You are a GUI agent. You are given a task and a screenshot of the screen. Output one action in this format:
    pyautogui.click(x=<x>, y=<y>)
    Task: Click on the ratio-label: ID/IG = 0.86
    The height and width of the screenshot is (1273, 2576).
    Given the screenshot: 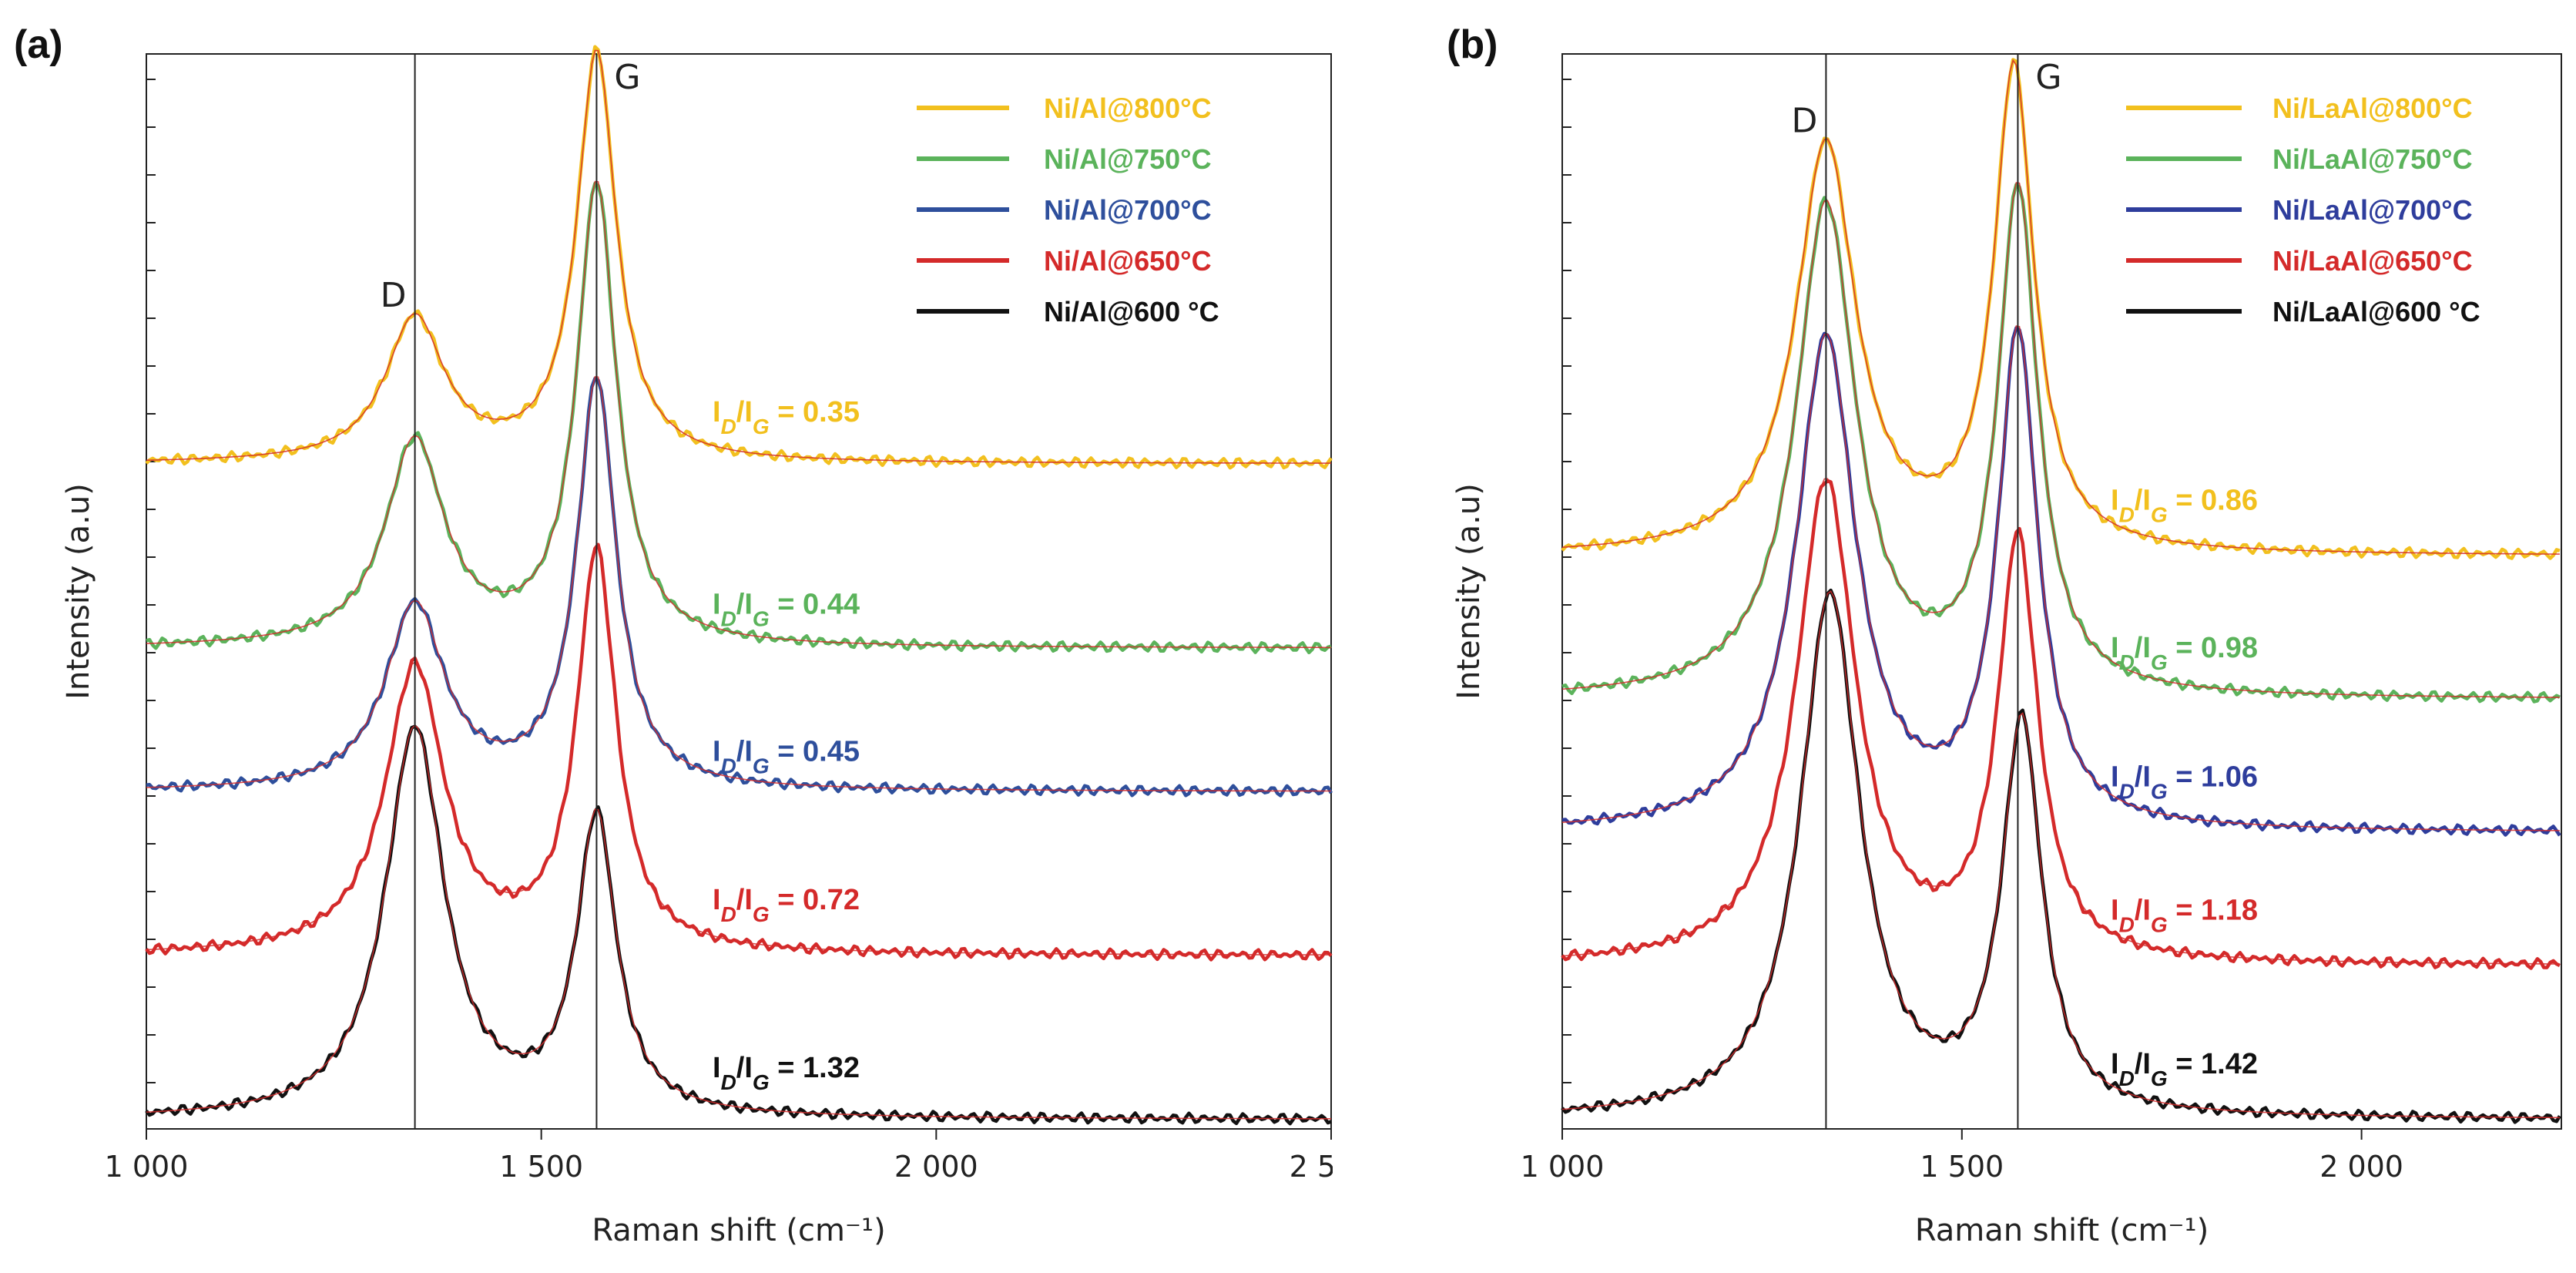 What is the action you would take?
    pyautogui.click(x=2184, y=506)
    